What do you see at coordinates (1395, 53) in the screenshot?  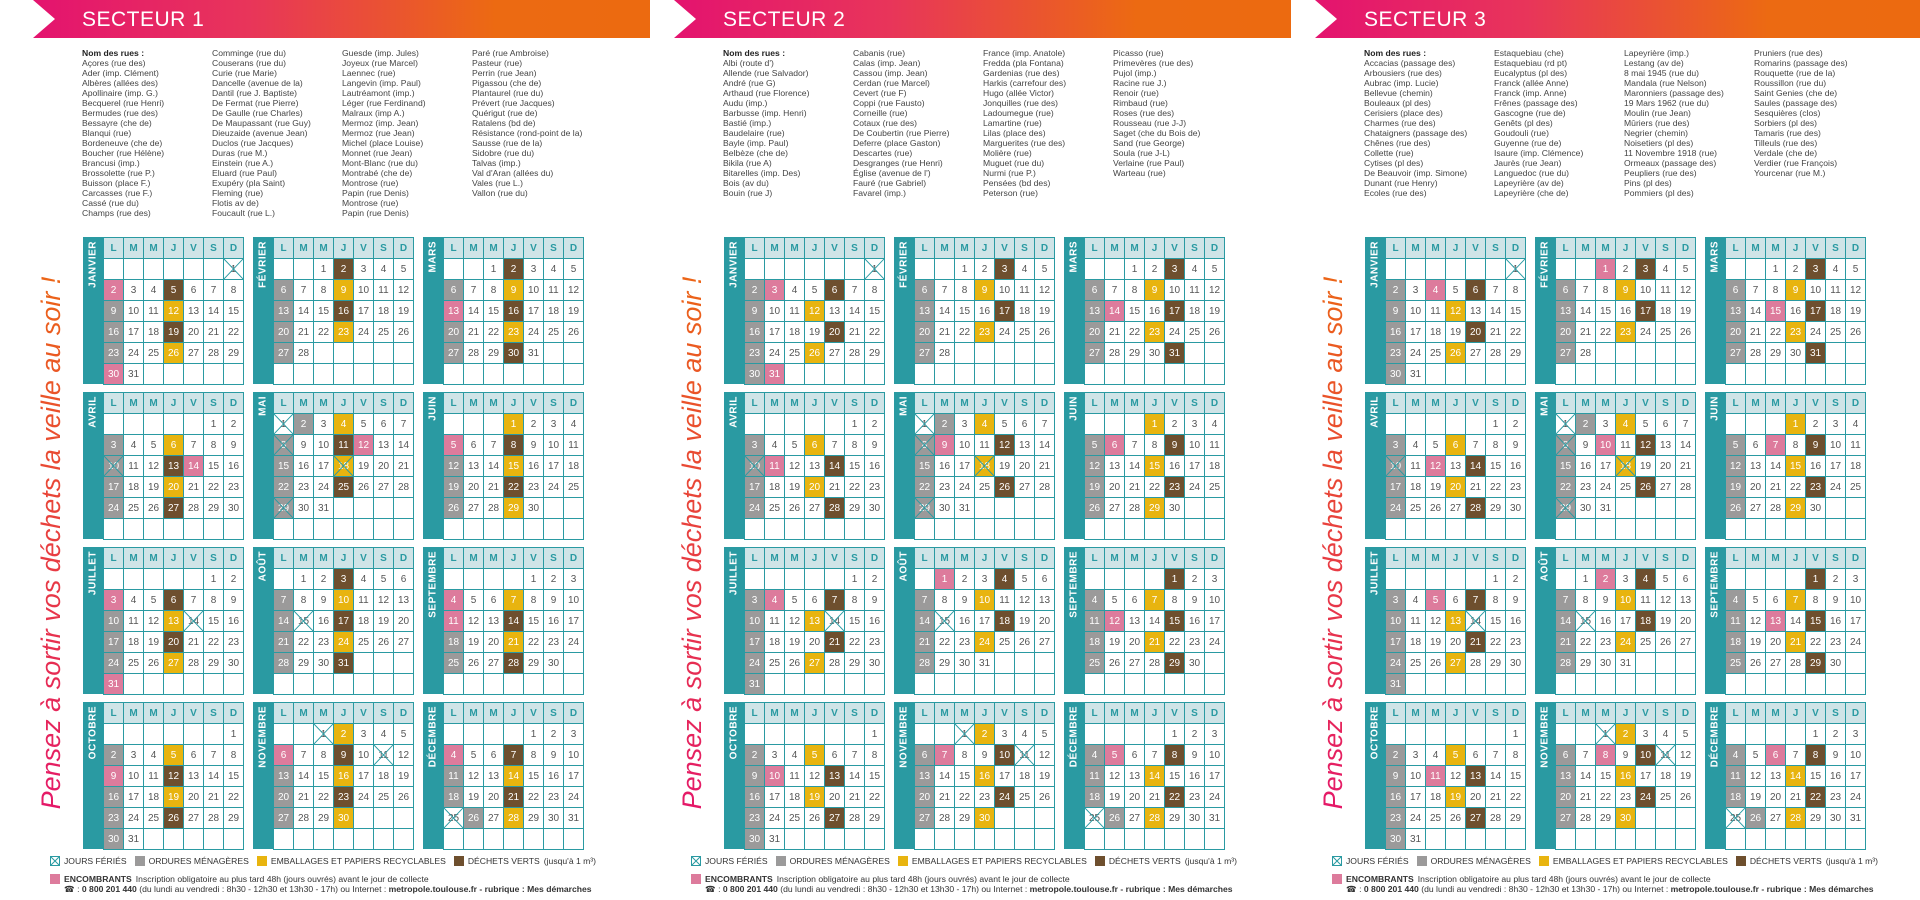 I see `streets-heading: Nom des rues :` at bounding box center [1395, 53].